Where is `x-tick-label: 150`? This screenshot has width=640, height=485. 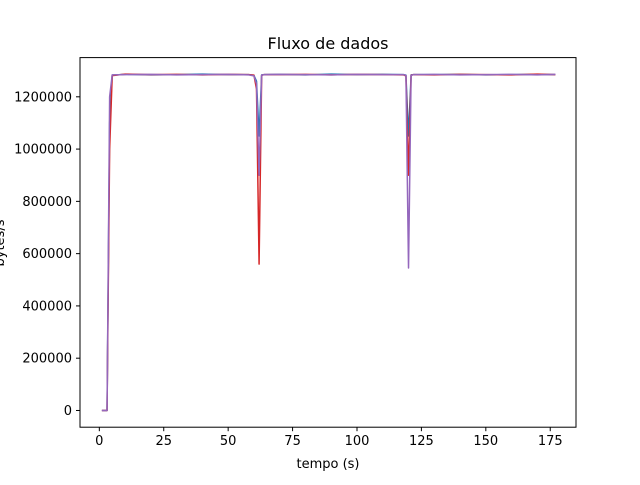 x-tick-label: 150 is located at coordinates (485, 441).